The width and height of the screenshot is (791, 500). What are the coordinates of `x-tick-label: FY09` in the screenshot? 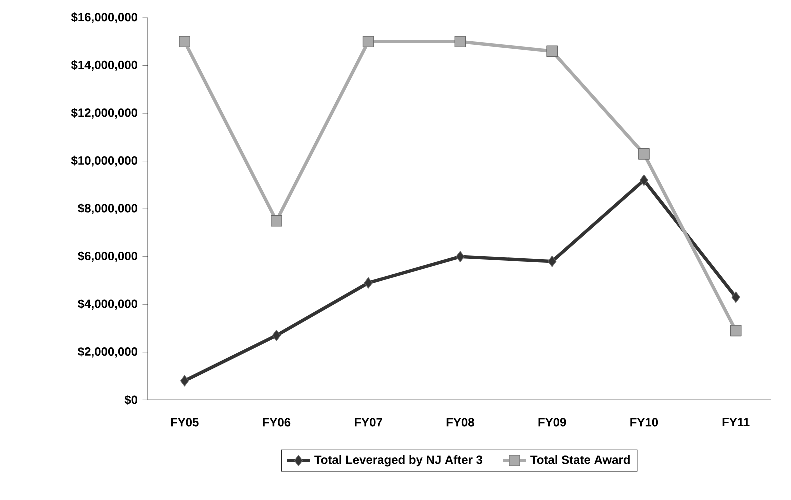 It's located at (552, 422).